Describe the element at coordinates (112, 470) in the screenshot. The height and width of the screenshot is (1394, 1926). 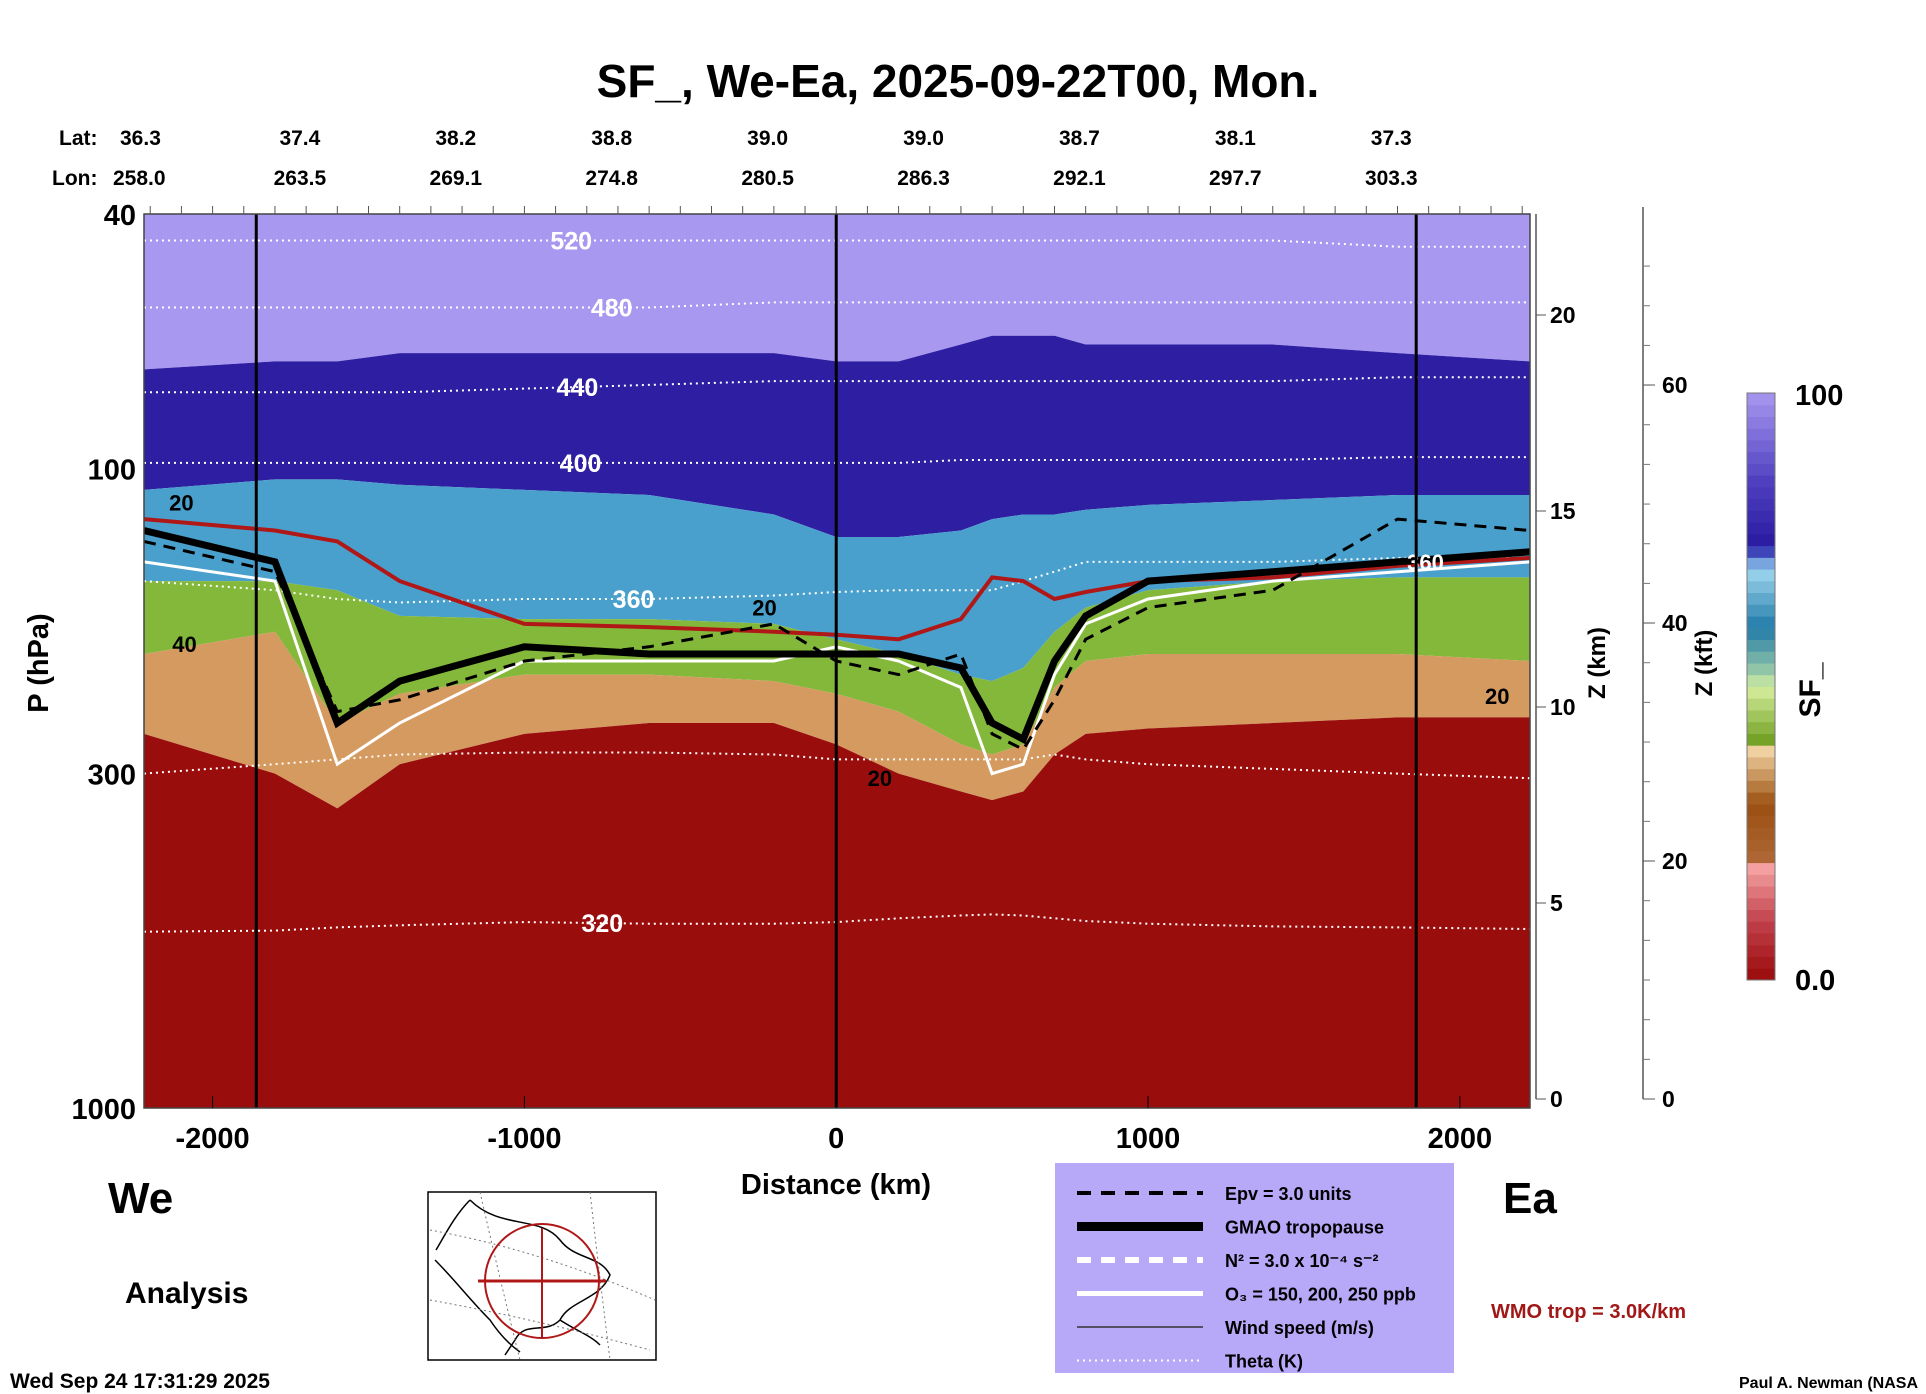
I see `p-tick-label: 100` at that location.